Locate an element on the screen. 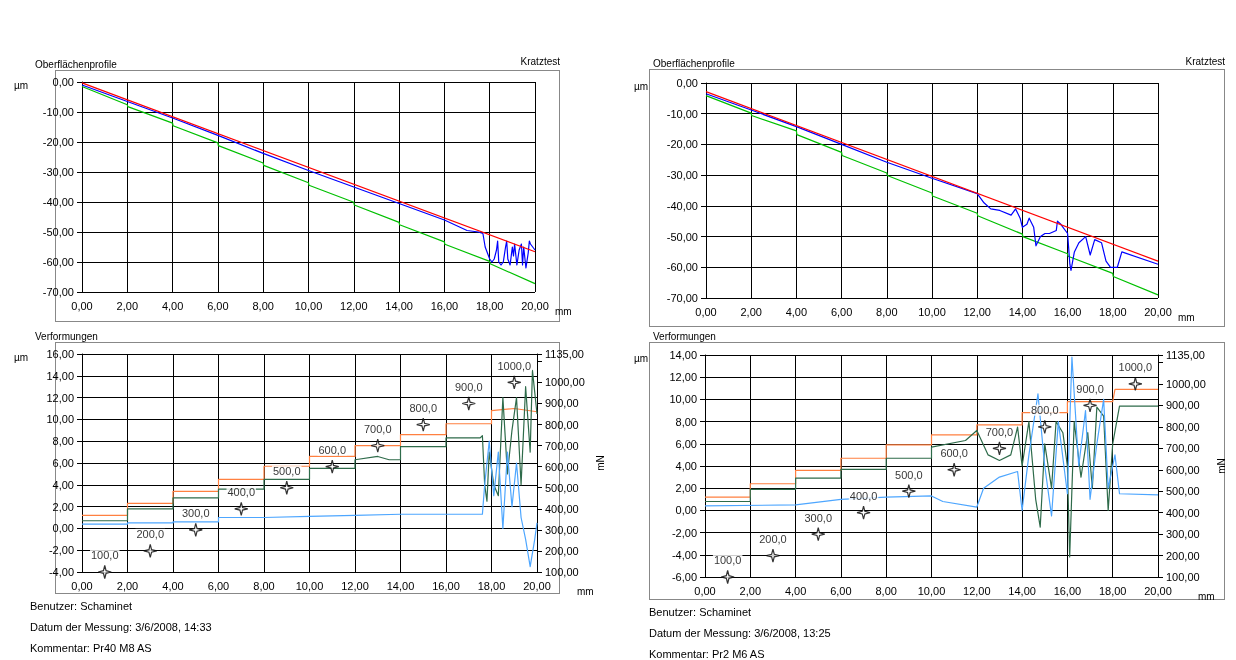 The height and width of the screenshot is (660, 1236). text: Datum der Messung: 3/6/2008, 13:25 is located at coordinates (740, 632).